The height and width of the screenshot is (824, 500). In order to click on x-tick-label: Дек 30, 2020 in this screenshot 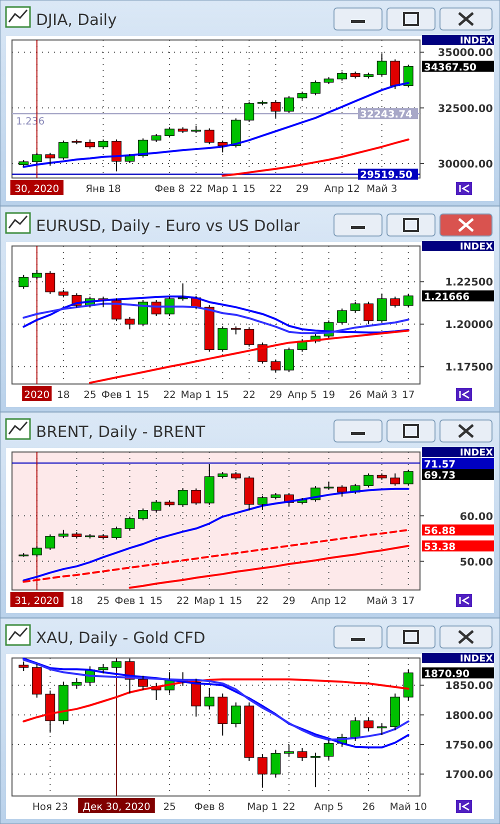, I will do `click(116, 807)`.